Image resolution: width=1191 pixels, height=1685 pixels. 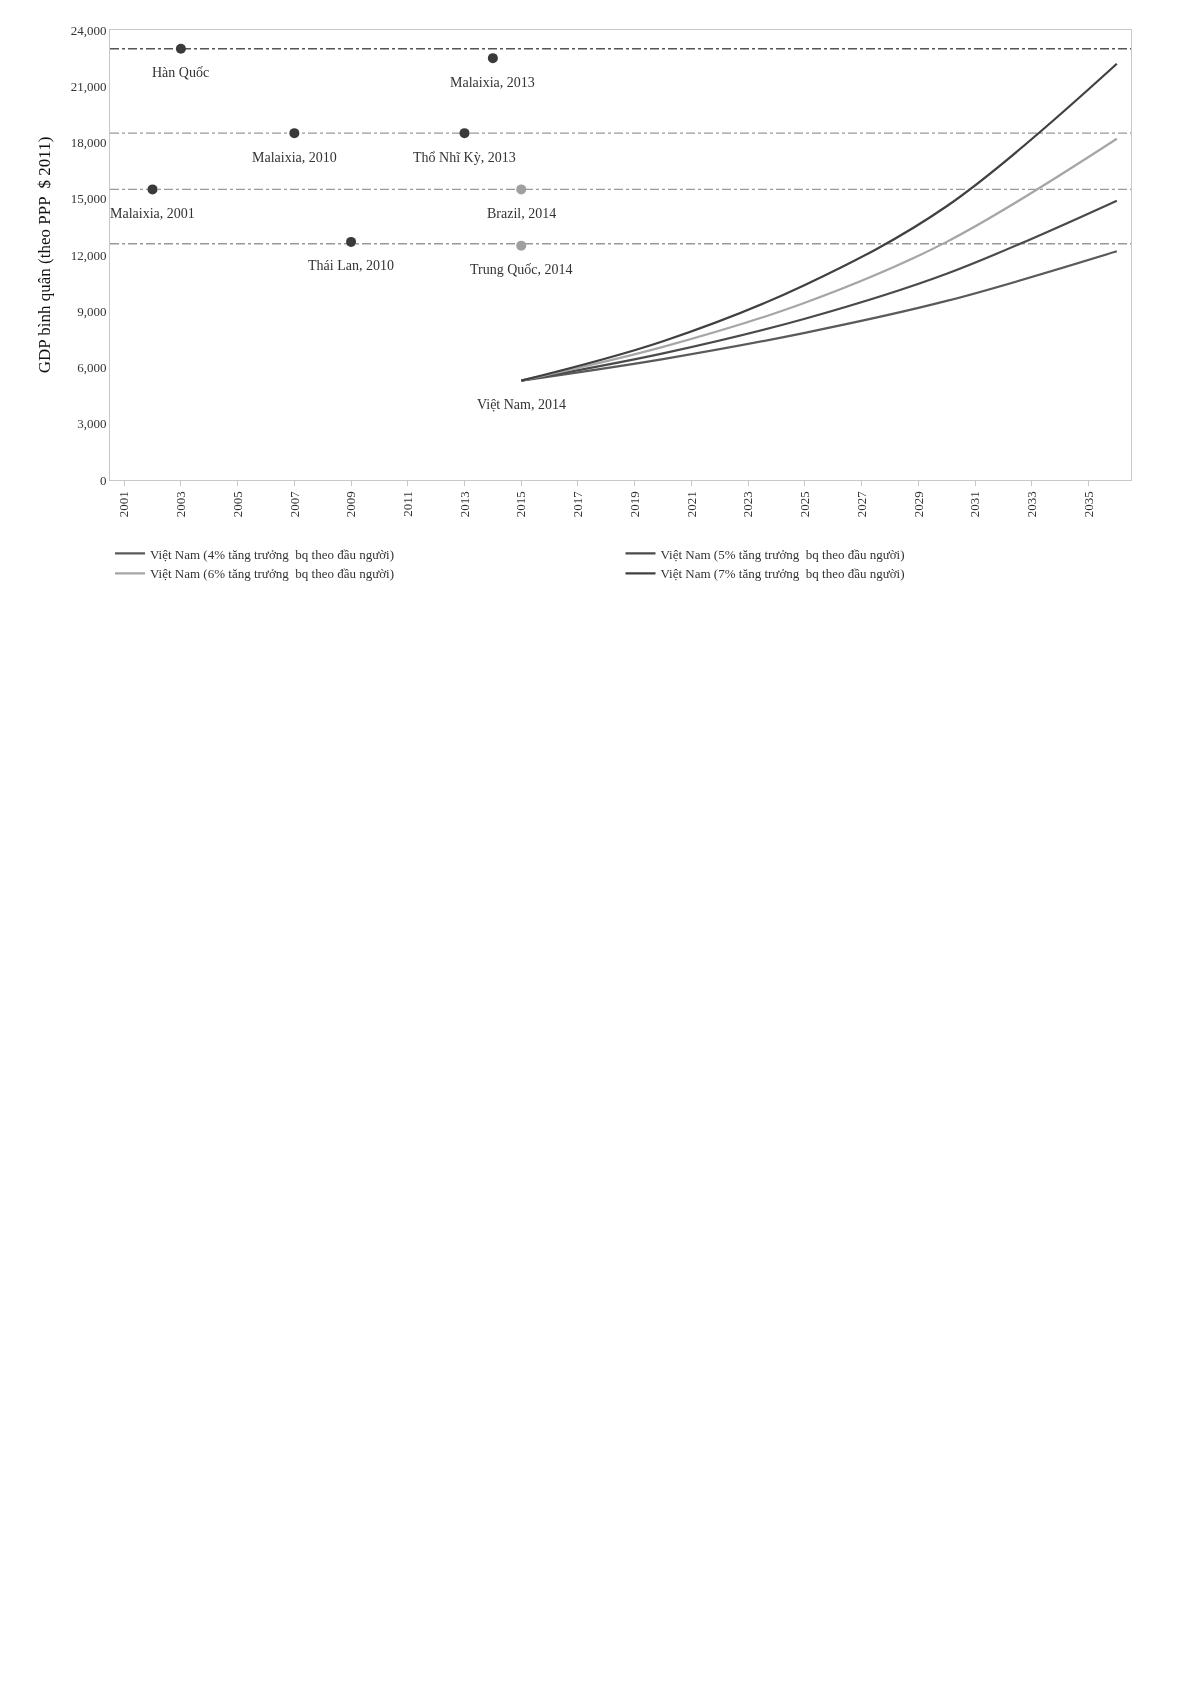 I want to click on annotation: Thổ Nhĩ Kỳ, 2013, so click(x=464, y=157).